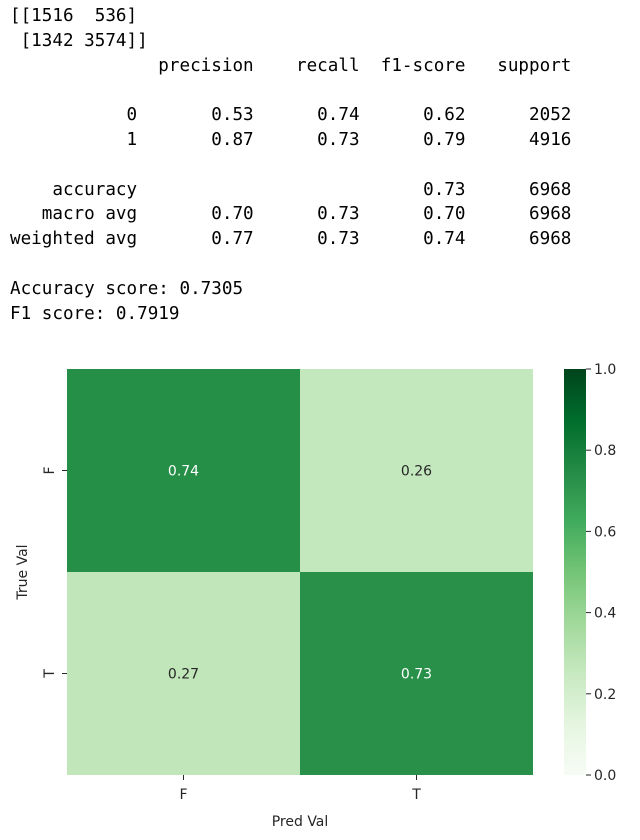 The image size is (640, 840). I want to click on colorbar-tick-label: 0.8, so click(605, 451).